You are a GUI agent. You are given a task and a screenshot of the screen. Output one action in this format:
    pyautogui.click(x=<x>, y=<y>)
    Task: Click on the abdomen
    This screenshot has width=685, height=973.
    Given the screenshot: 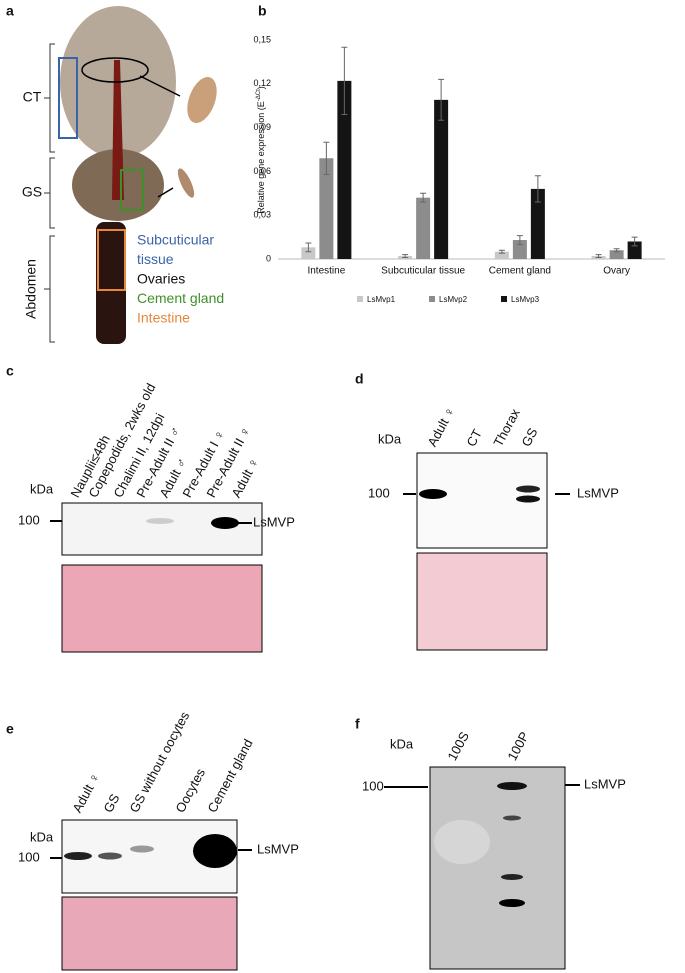 What is the action you would take?
    pyautogui.click(x=111, y=283)
    